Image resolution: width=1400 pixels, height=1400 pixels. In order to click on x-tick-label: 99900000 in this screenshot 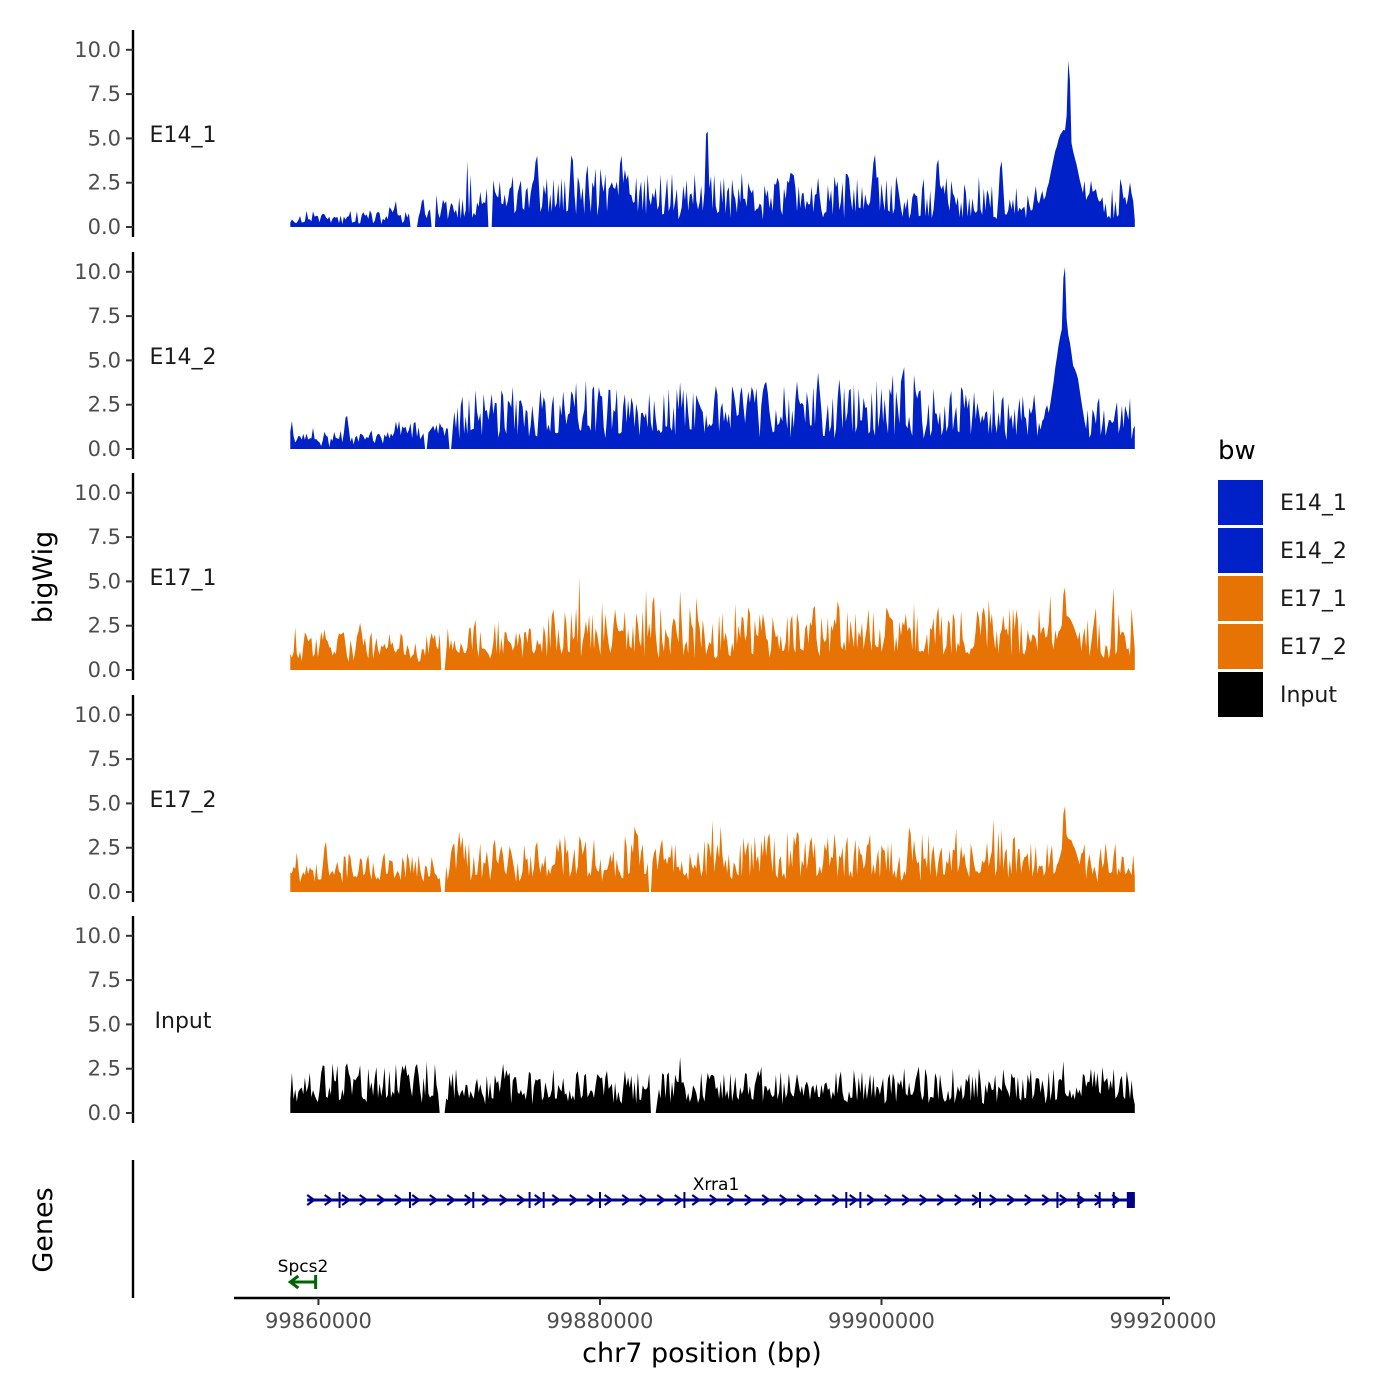, I will do `click(881, 1321)`.